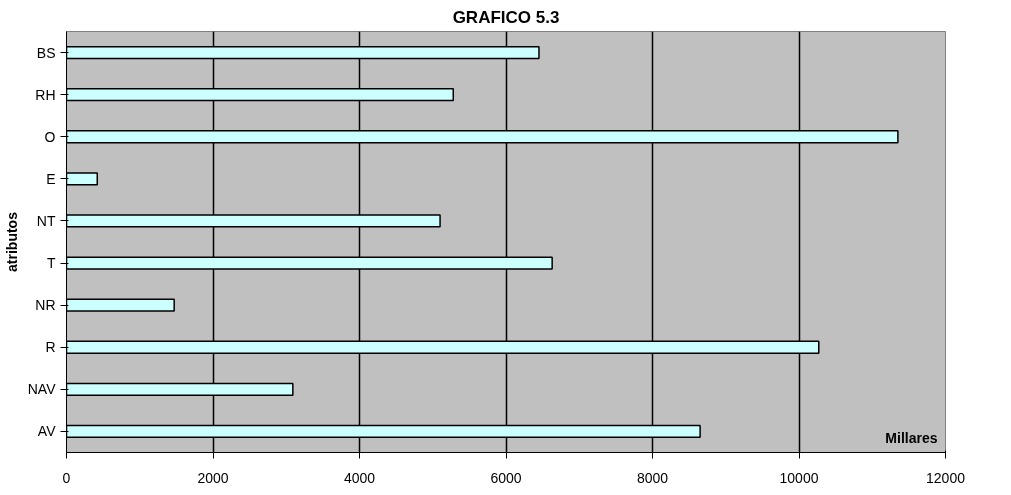 Image resolution: width=1011 pixels, height=495 pixels. I want to click on y-tick-label: RH, so click(45, 94).